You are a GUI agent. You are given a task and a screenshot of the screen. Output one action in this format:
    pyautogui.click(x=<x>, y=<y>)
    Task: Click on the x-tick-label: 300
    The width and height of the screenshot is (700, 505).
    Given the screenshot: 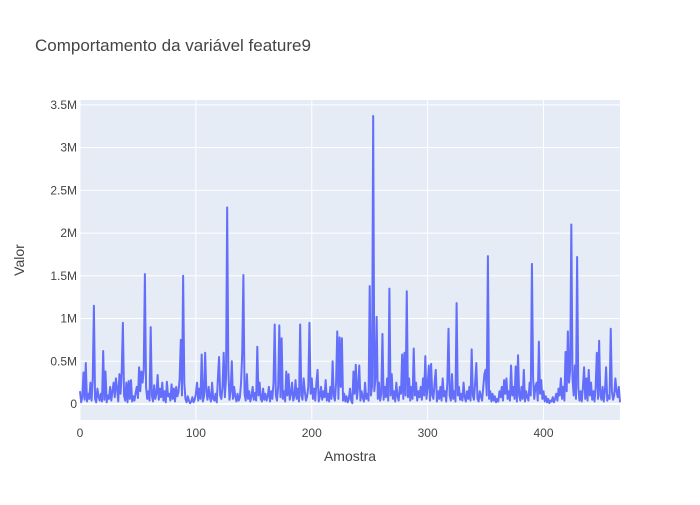 What is the action you would take?
    pyautogui.click(x=428, y=433)
    